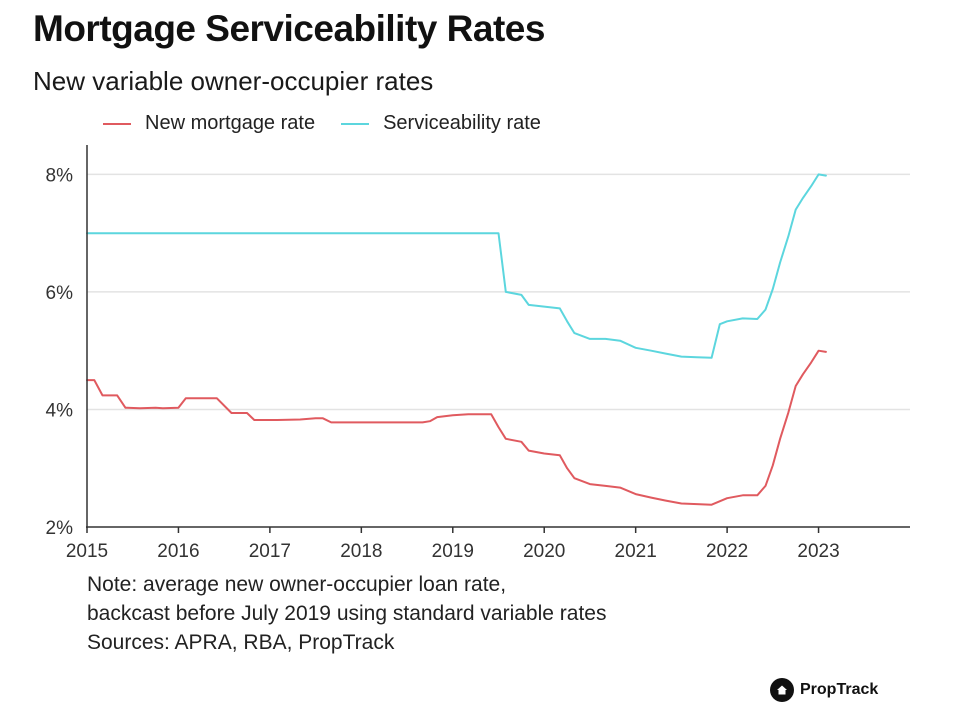  What do you see at coordinates (60, 175) in the screenshot?
I see `y-tick-label: 8%` at bounding box center [60, 175].